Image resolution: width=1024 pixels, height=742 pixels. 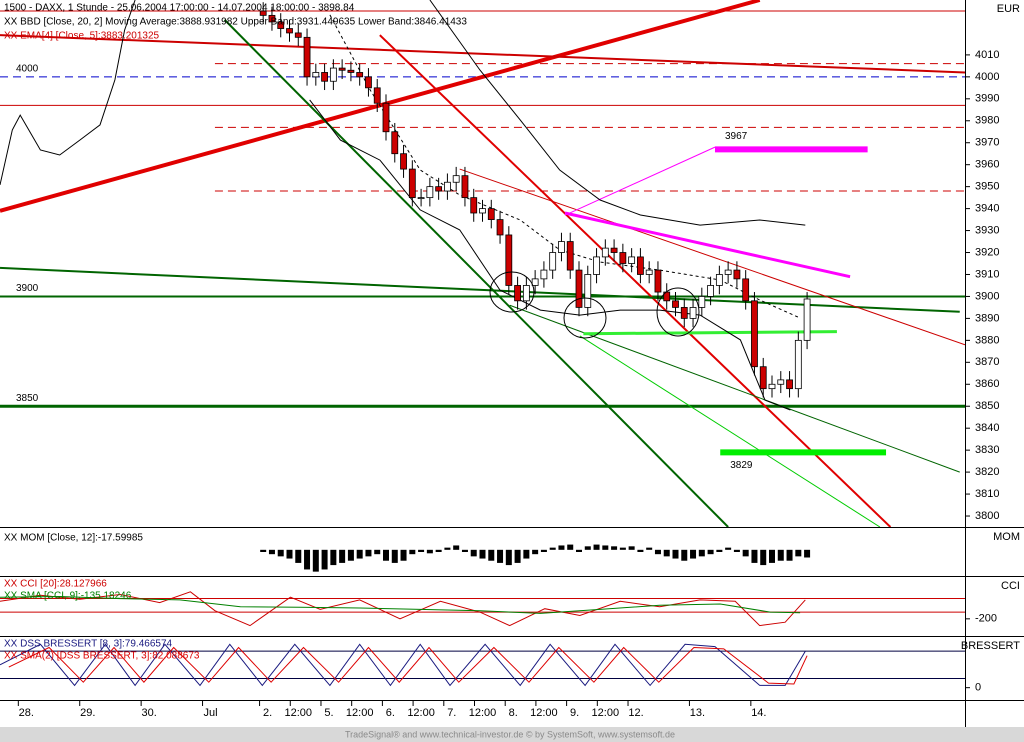 I want to click on y-tick-label: 3860, so click(x=987, y=384).